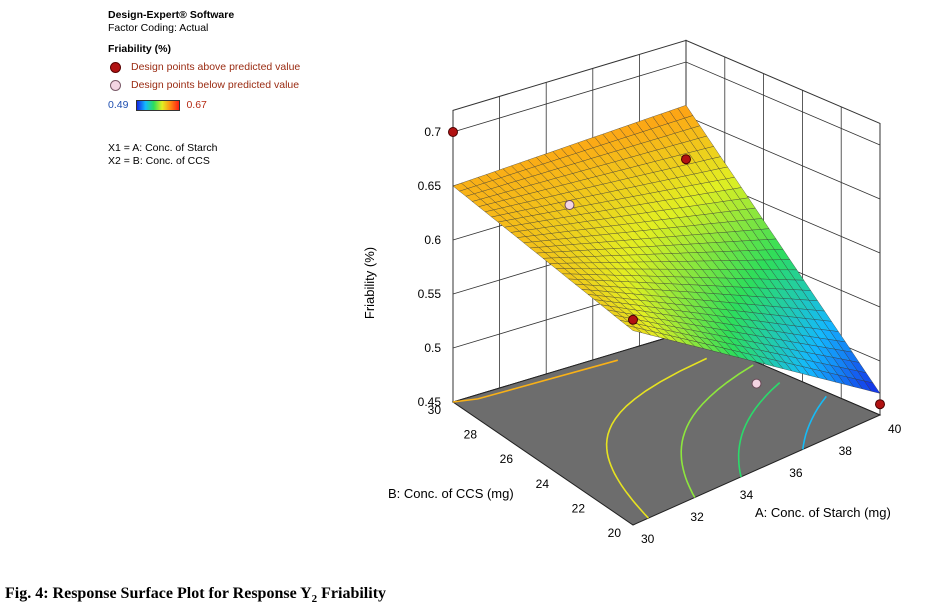 This screenshot has height=615, width=935. What do you see at coordinates (159, 161) in the screenshot?
I see `factor-x2: X2 = B: Conc. of CCS` at bounding box center [159, 161].